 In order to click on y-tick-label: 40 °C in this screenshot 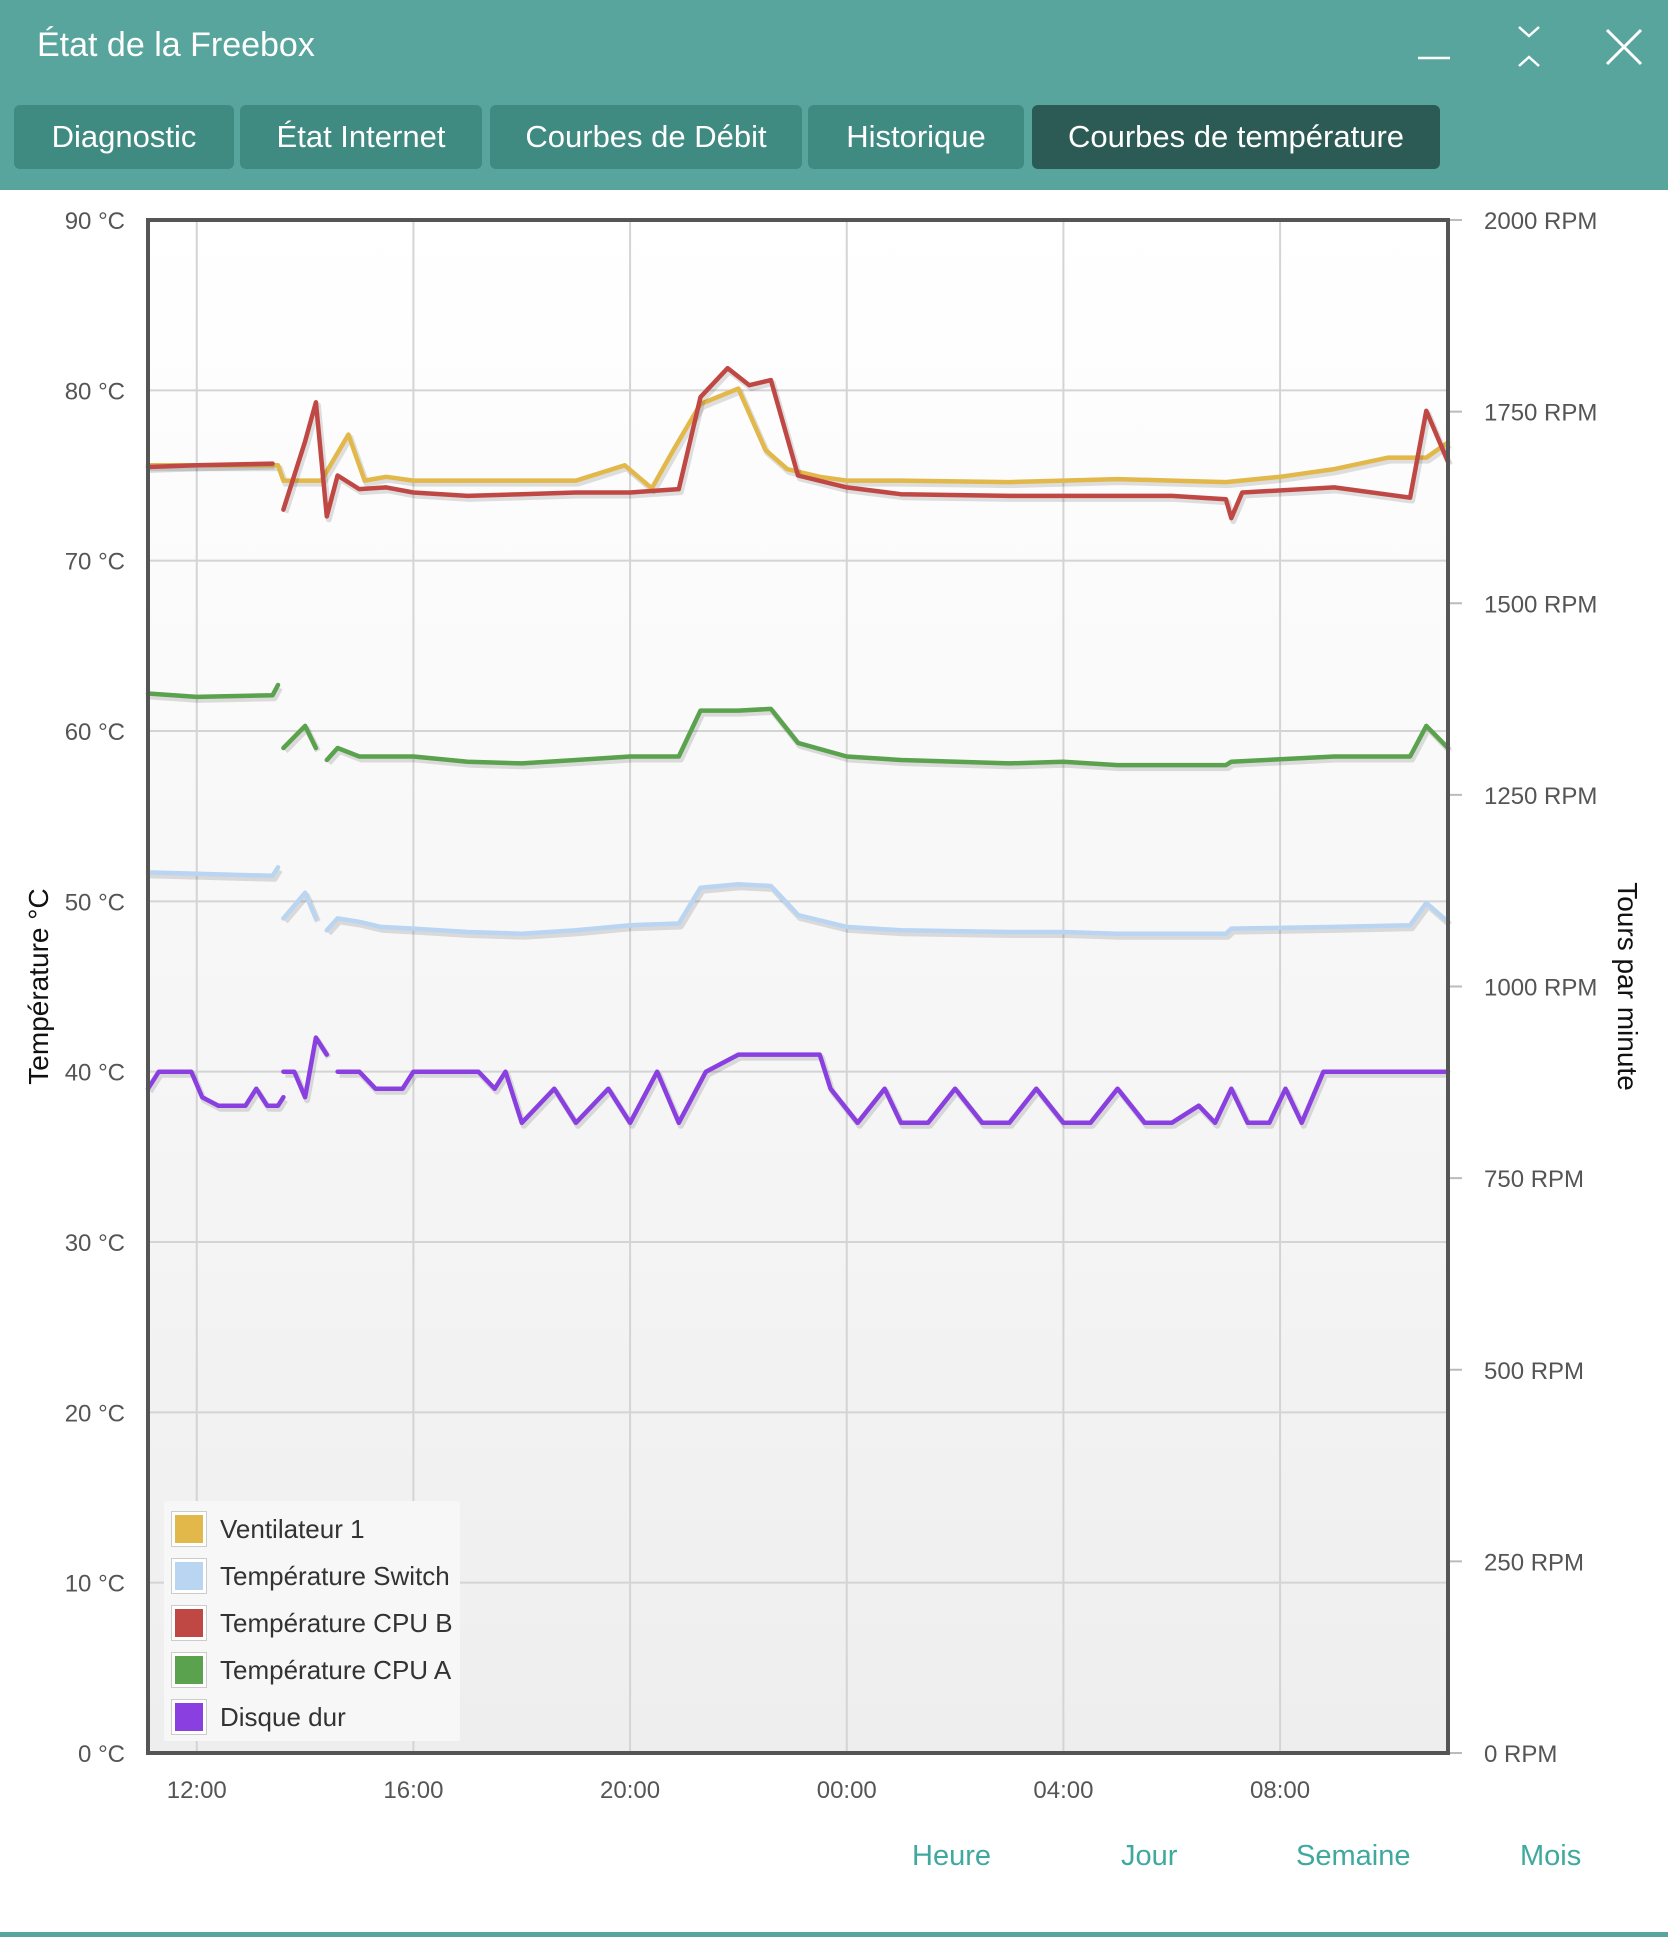, I will do `click(95, 1073)`.